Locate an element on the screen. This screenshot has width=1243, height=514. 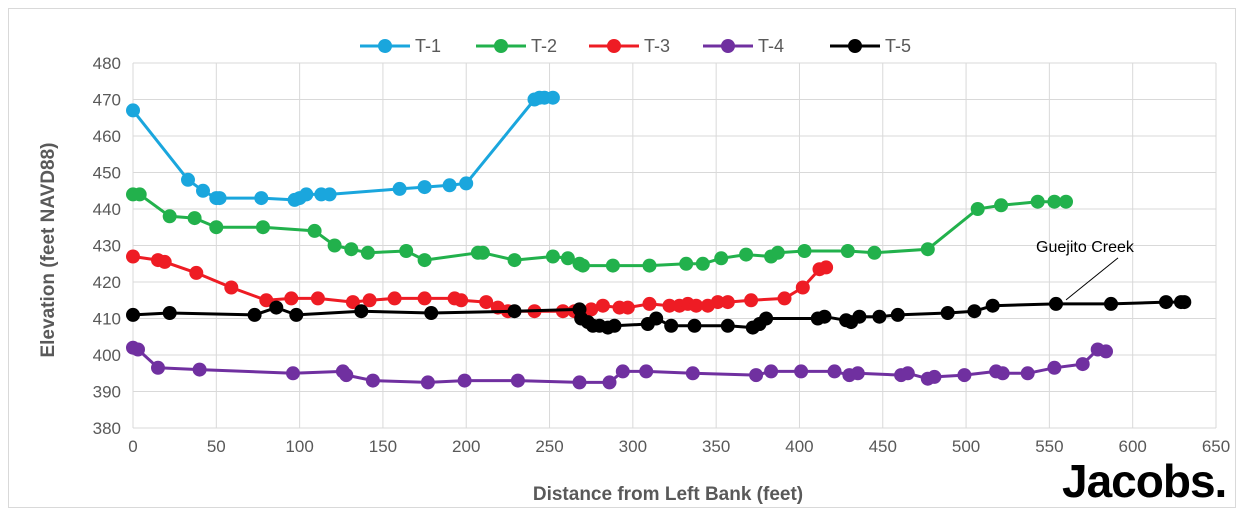
legend-marker is located at coordinates (385, 46).